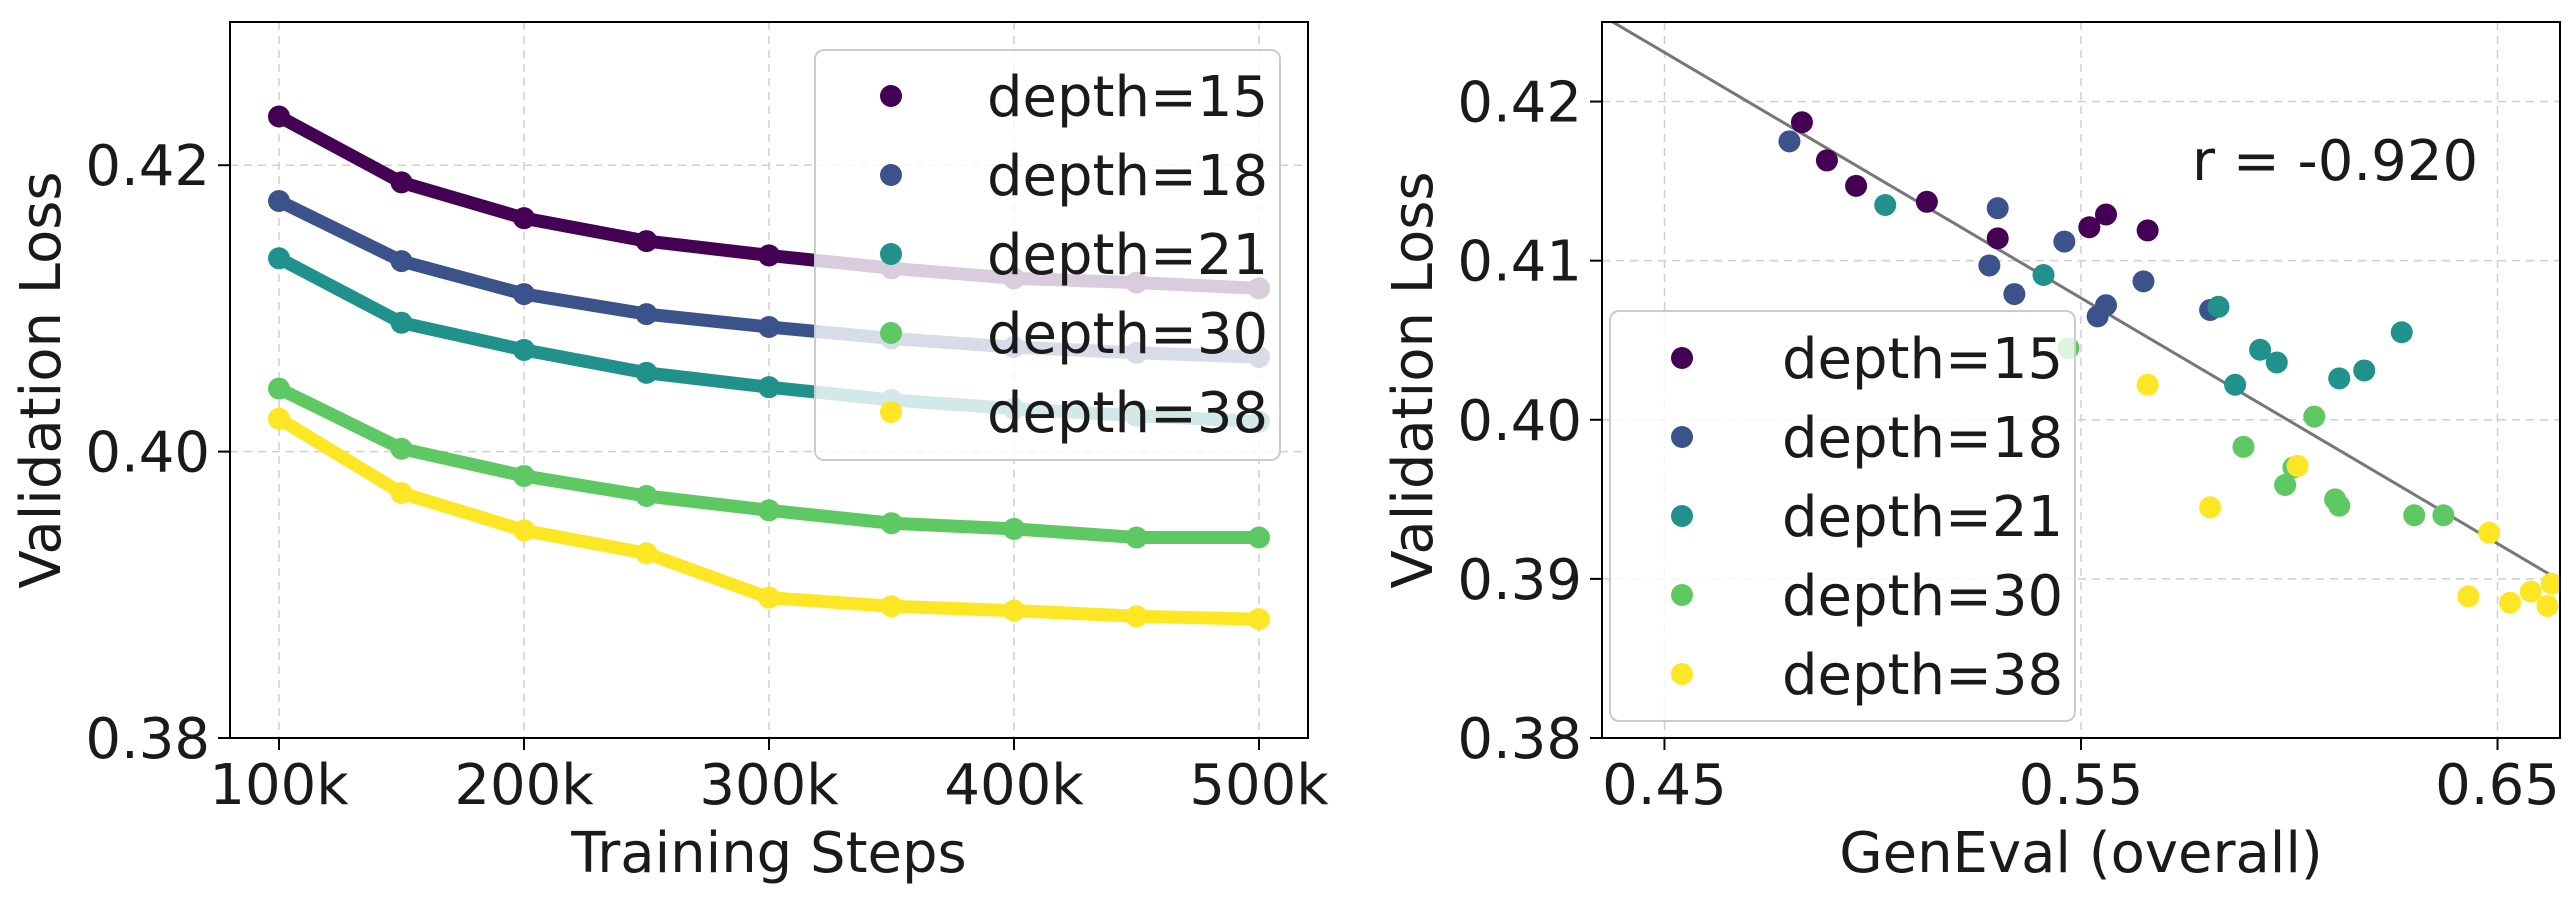 This screenshot has height=900, width=2570. I want to click on legend-label: depth=30, so click(1127, 334).